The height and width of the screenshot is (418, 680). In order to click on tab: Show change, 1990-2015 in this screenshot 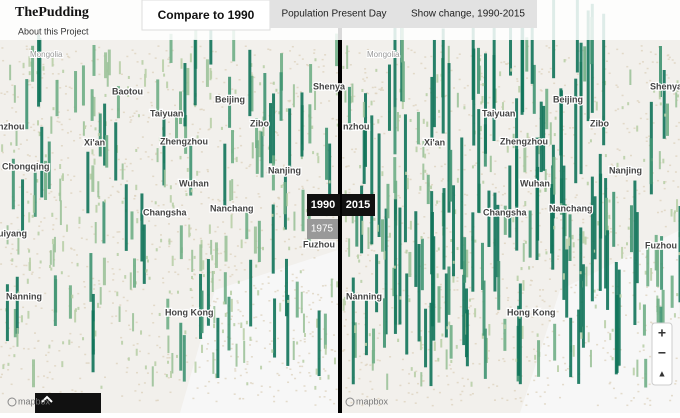, I will do `click(468, 14)`.